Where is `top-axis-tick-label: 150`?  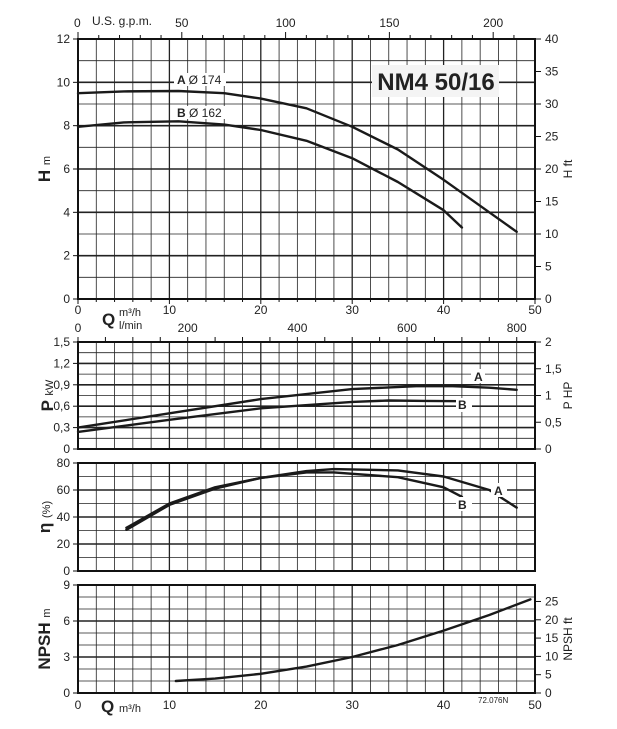 top-axis-tick-label: 150 is located at coordinates (389, 23).